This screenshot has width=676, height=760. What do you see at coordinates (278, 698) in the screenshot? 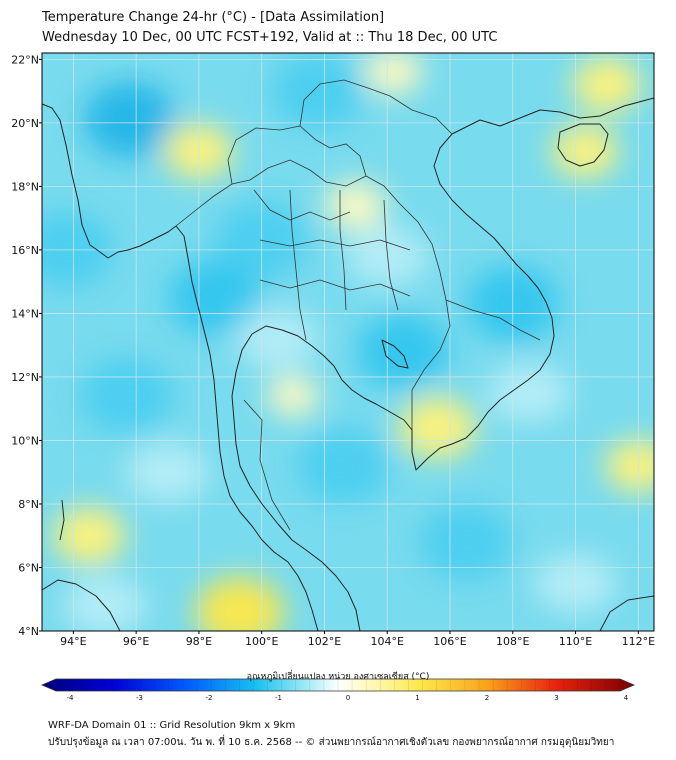
I see `colorbar-tick-label: -1` at bounding box center [278, 698].